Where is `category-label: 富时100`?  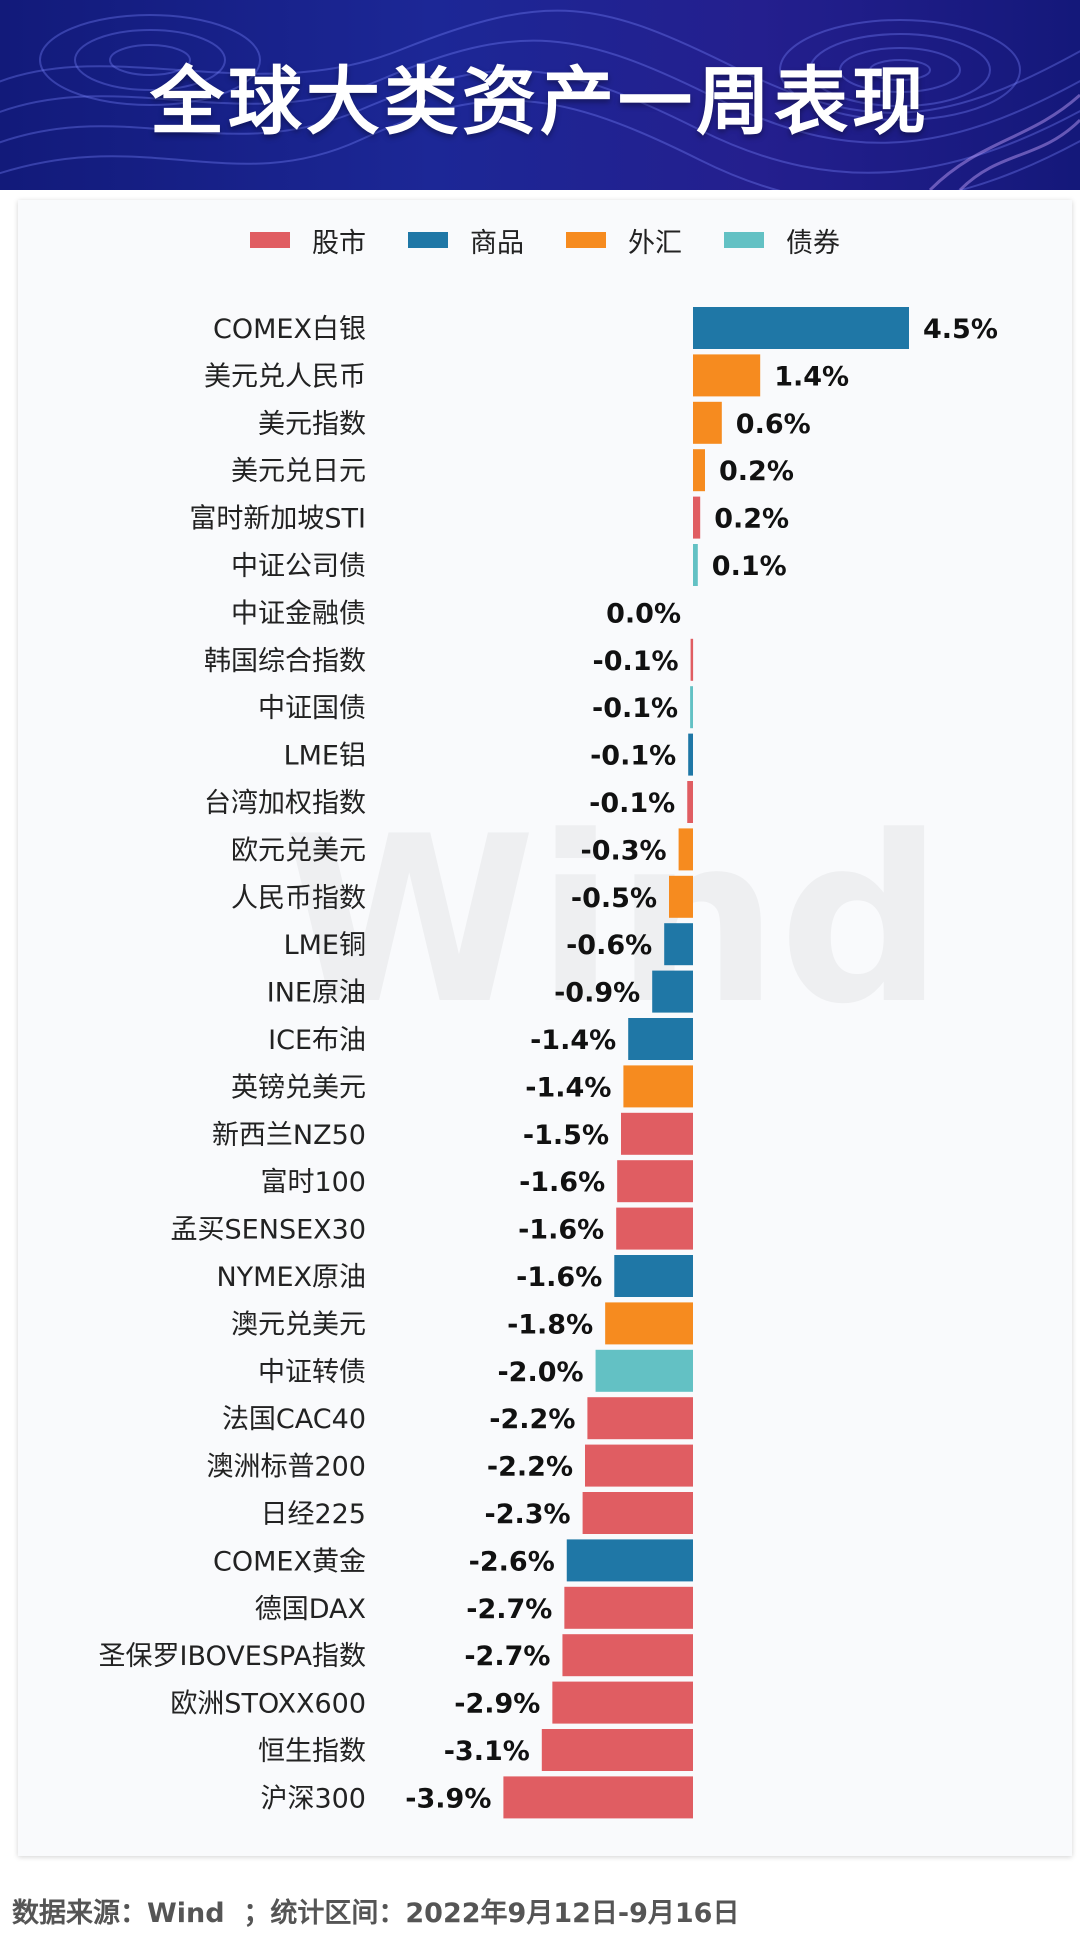 category-label: 富时100 is located at coordinates (313, 1182).